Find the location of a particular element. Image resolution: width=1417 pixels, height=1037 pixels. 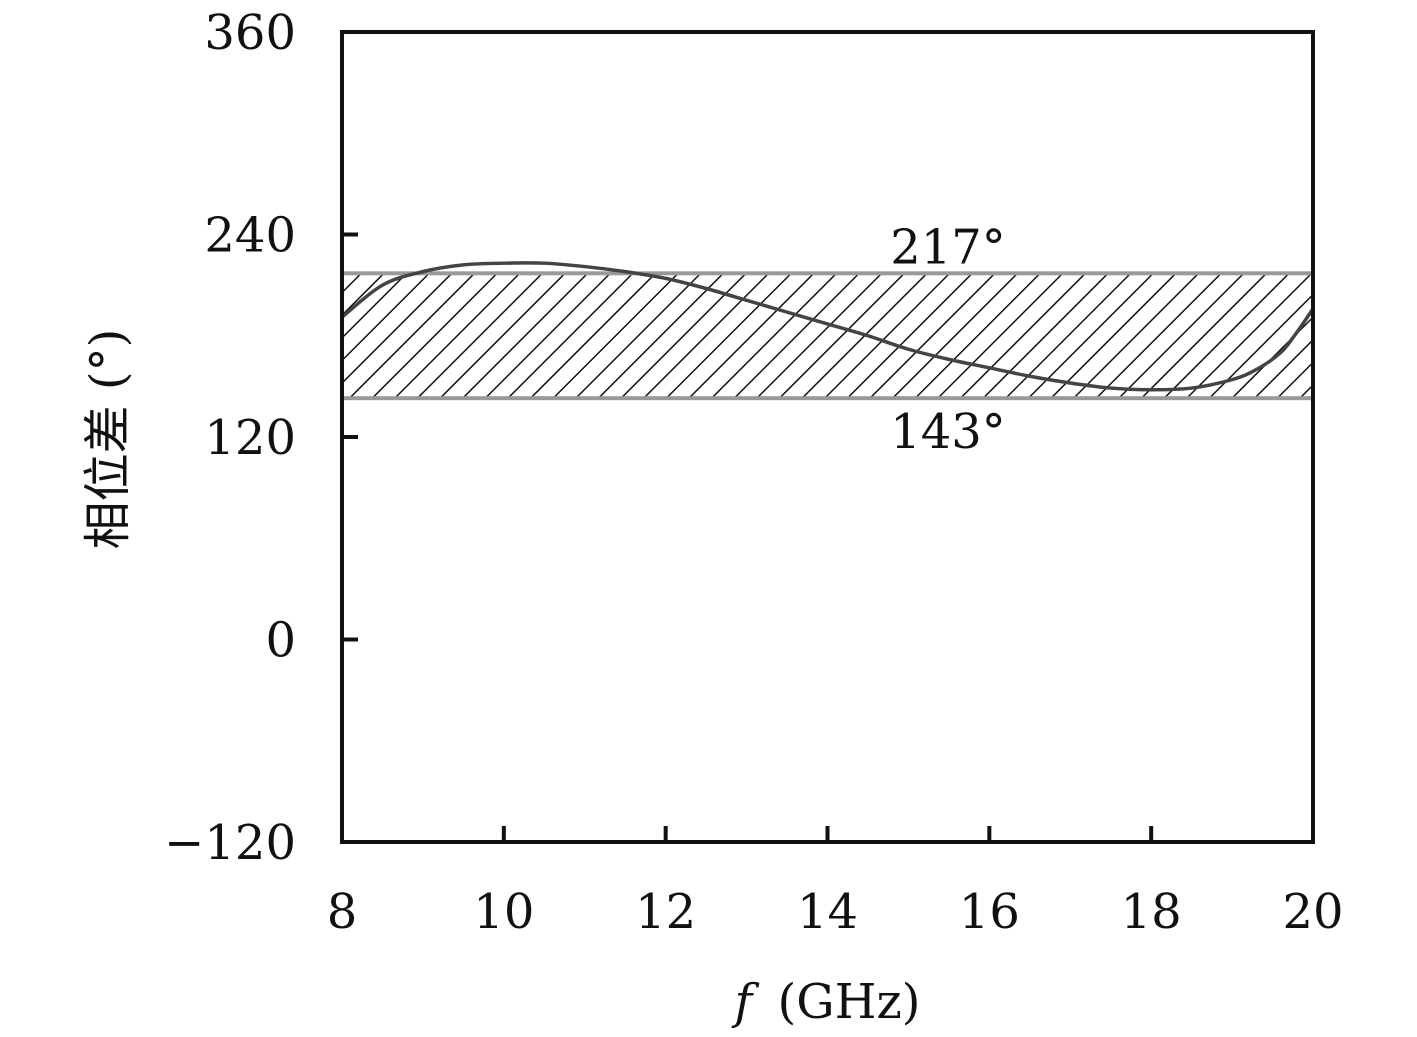

x-axis-unit: (GHz) is located at coordinates (849, 1002).